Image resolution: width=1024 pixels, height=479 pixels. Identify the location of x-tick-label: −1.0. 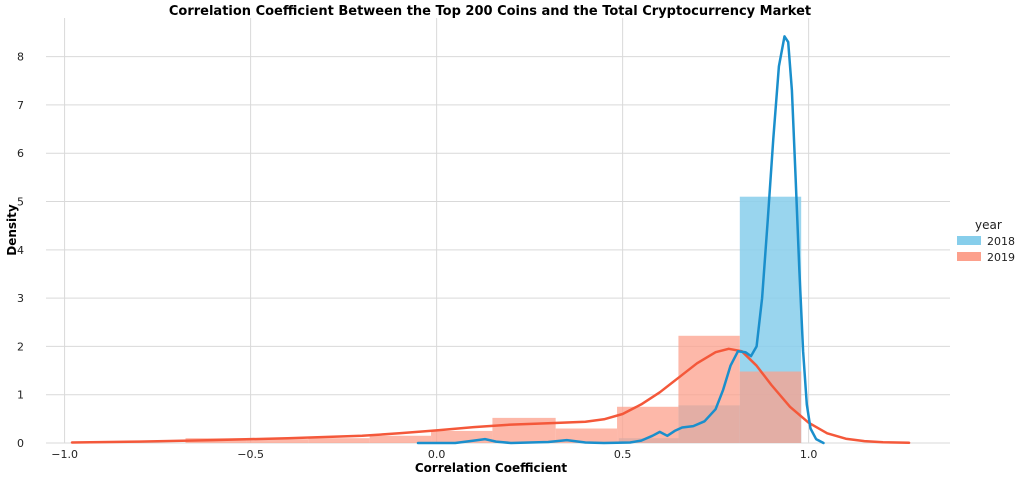
(64, 454).